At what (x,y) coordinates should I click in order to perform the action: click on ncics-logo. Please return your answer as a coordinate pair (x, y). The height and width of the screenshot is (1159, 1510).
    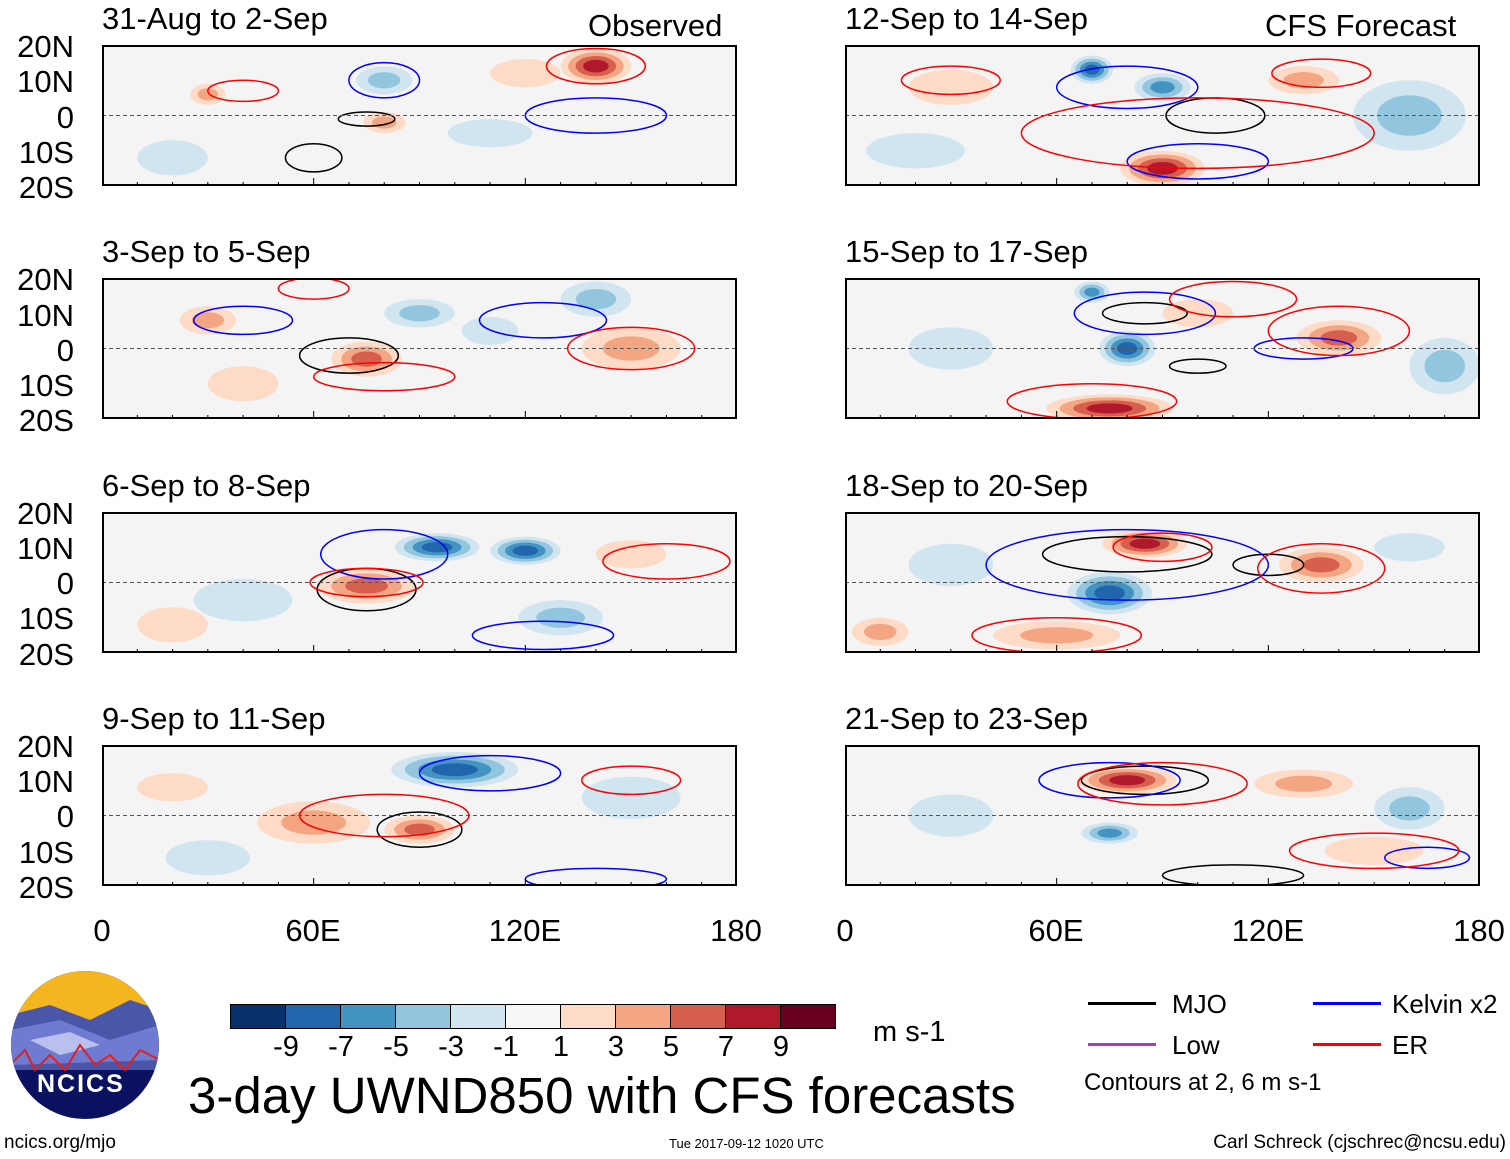
    Looking at the image, I should click on (85, 1045).